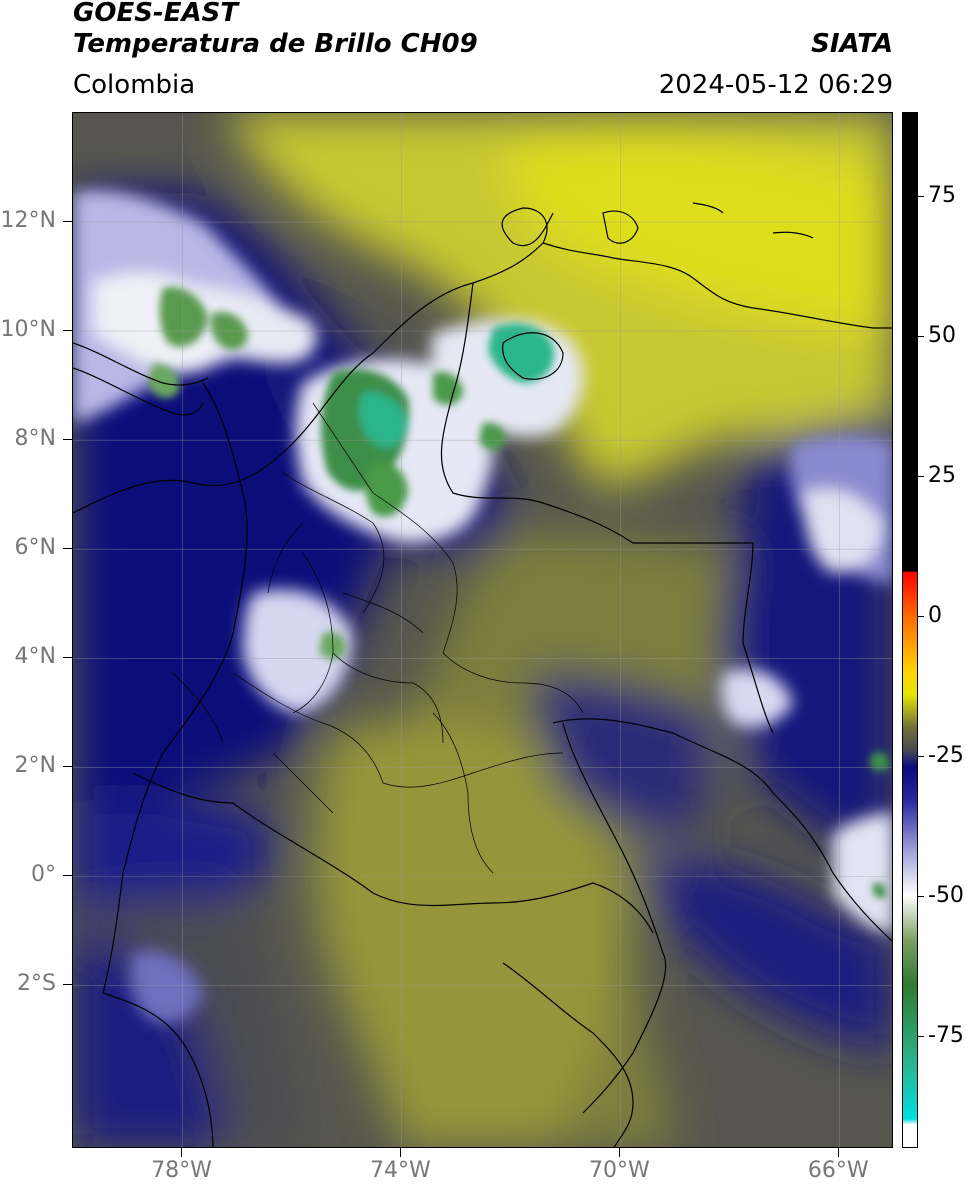 The width and height of the screenshot is (966, 1190). What do you see at coordinates (28, 221) in the screenshot?
I see `lat-tick-label: 12°N` at bounding box center [28, 221].